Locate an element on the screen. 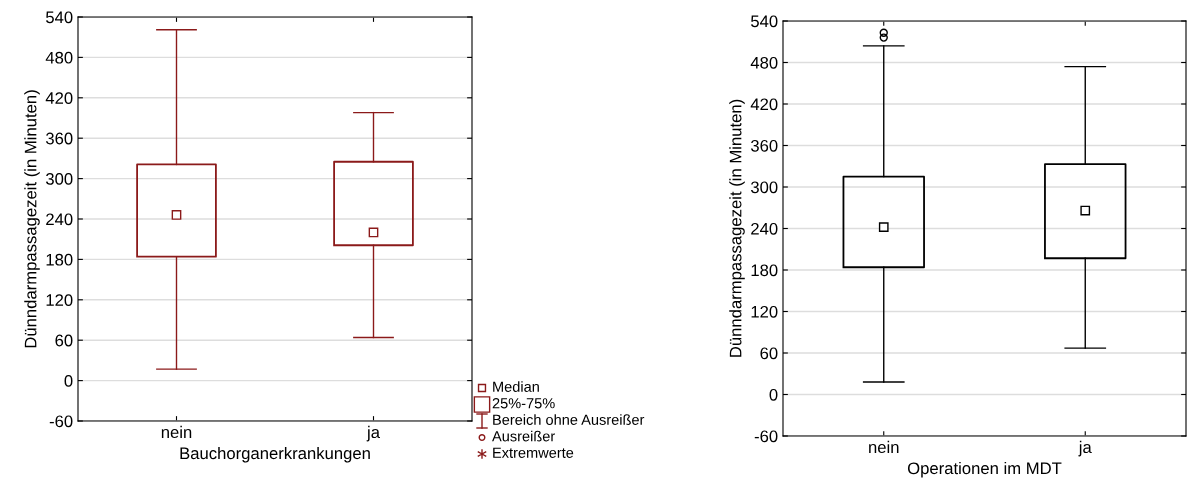  text: Extremwerte is located at coordinates (533, 452).